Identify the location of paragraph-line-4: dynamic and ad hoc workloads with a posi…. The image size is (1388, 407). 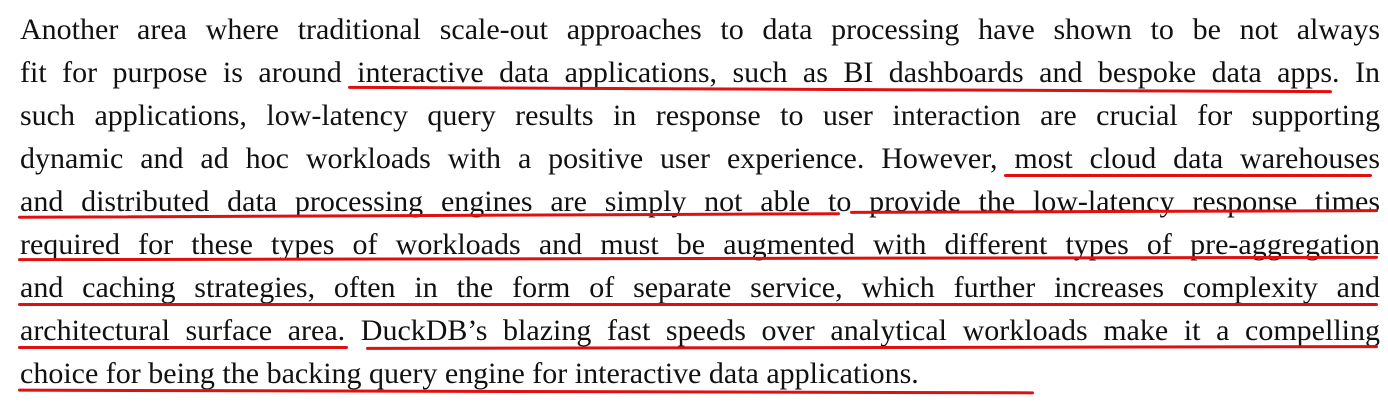
(700, 158).